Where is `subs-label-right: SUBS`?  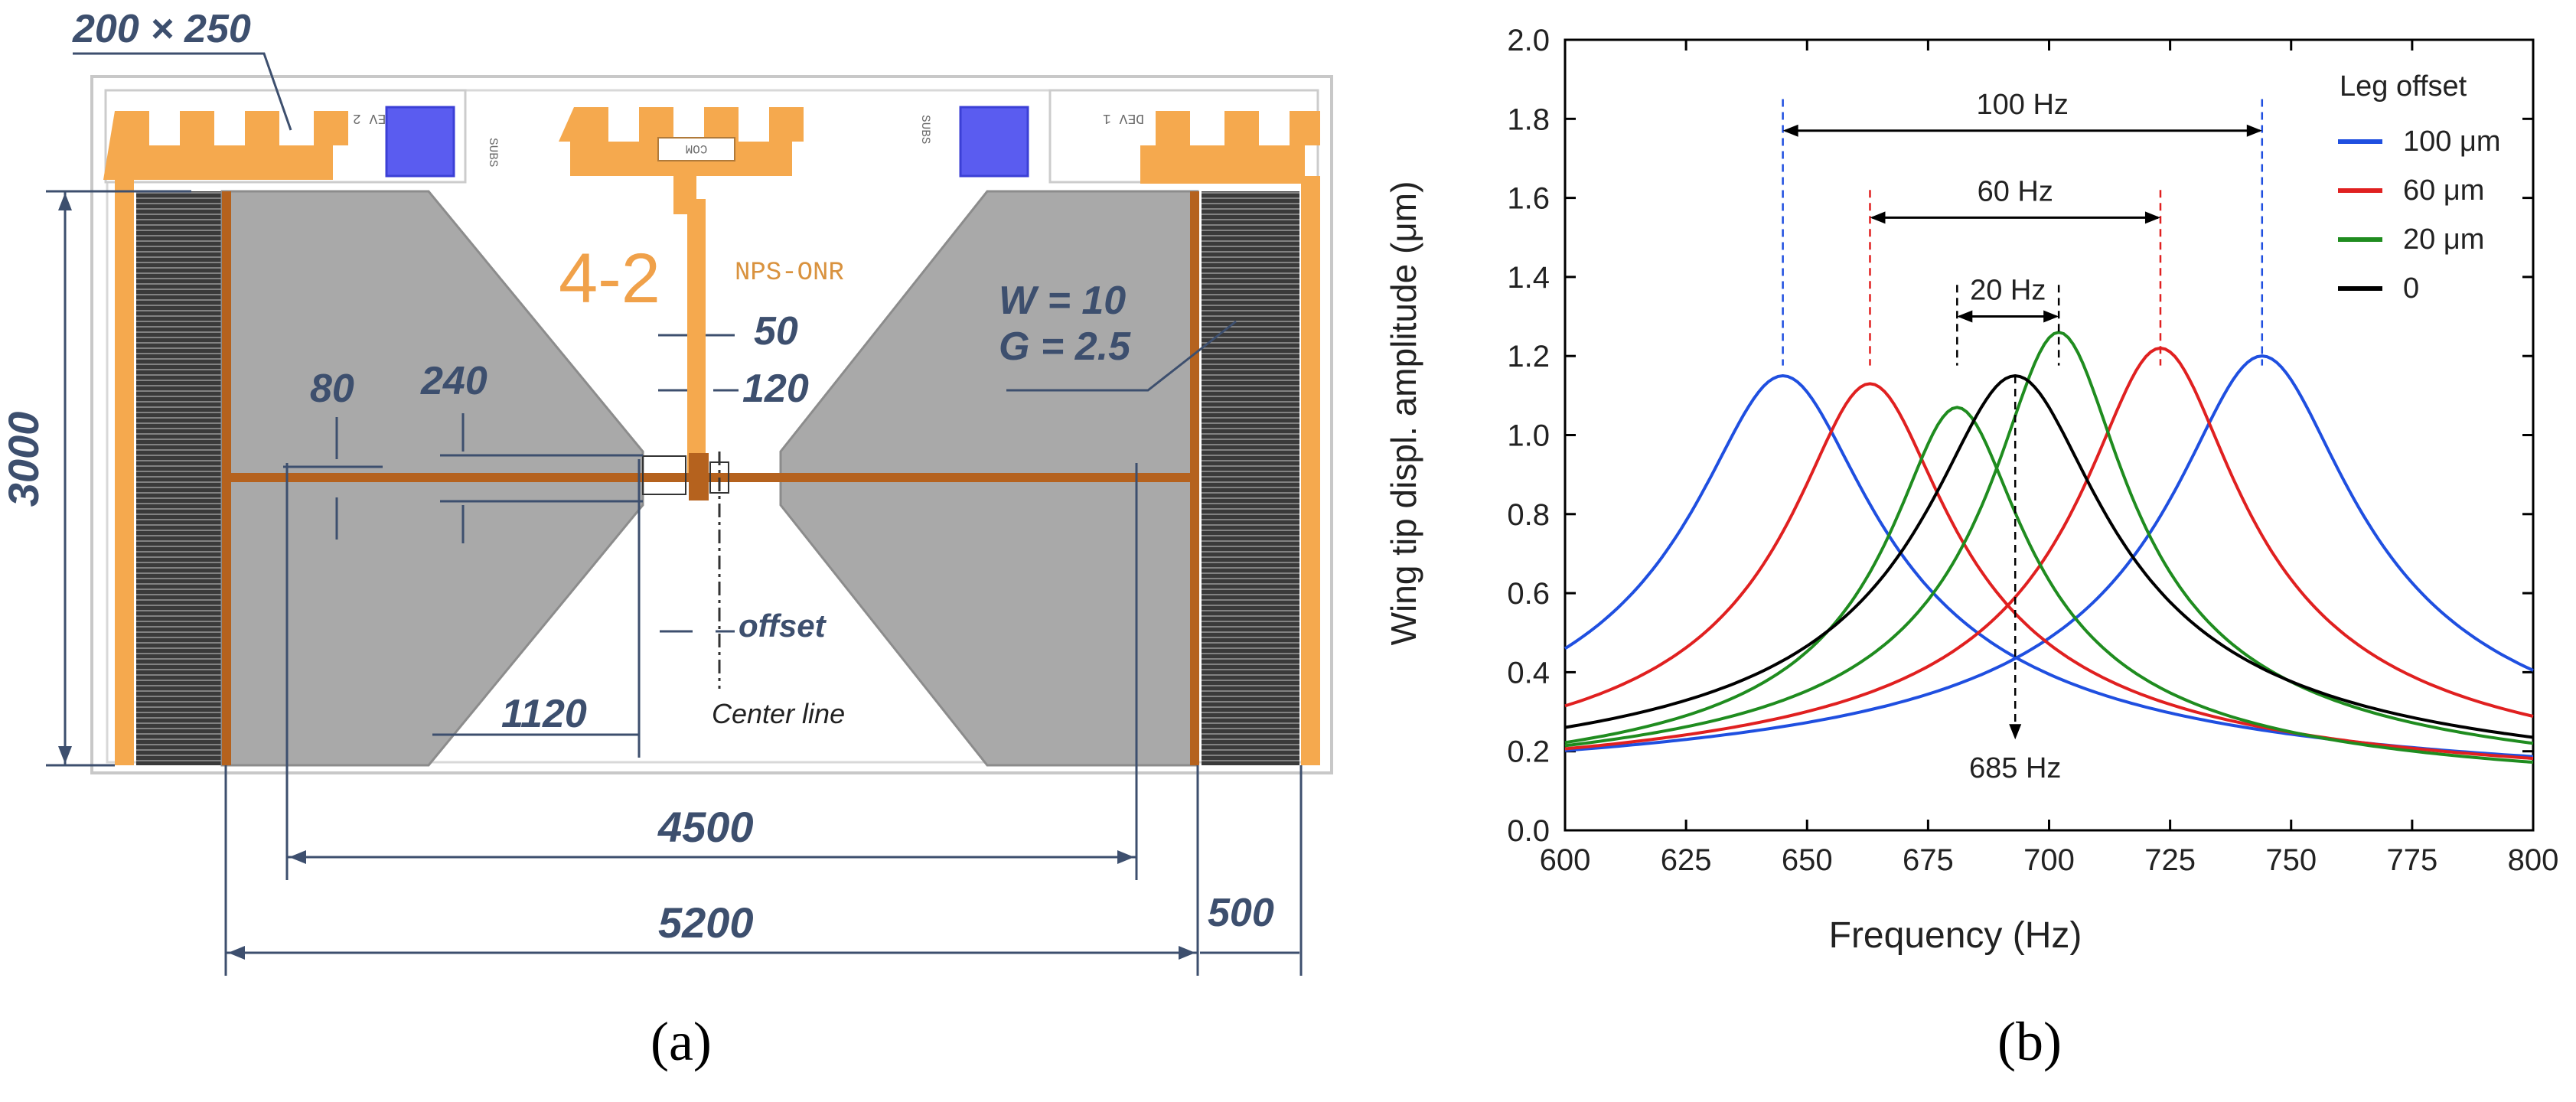 subs-label-right: SUBS is located at coordinates (925, 129).